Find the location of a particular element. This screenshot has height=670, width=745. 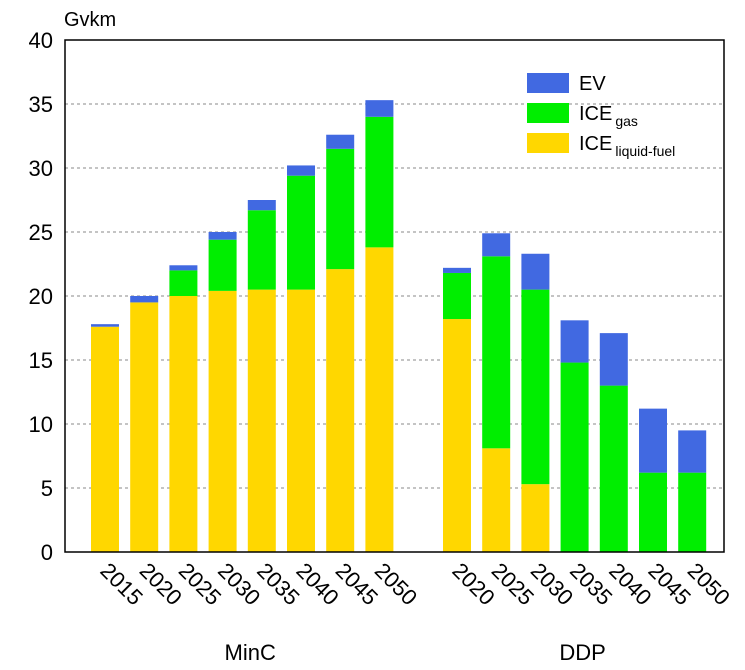

group-label-minc: MinC is located at coordinates (250, 652).